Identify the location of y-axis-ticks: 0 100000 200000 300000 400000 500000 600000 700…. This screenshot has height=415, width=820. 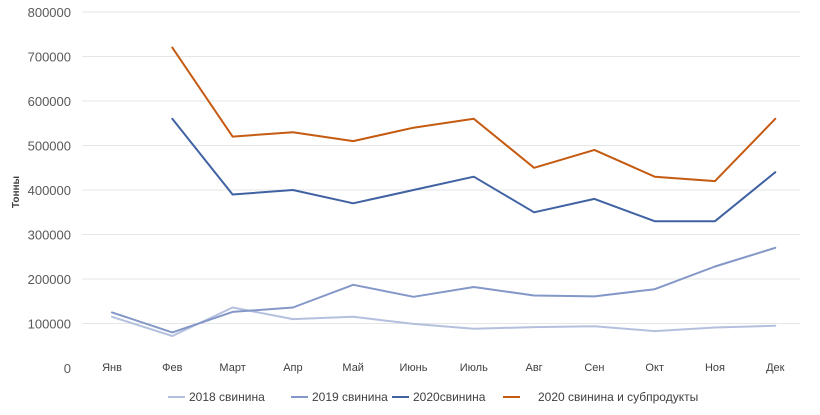
(49, 190).